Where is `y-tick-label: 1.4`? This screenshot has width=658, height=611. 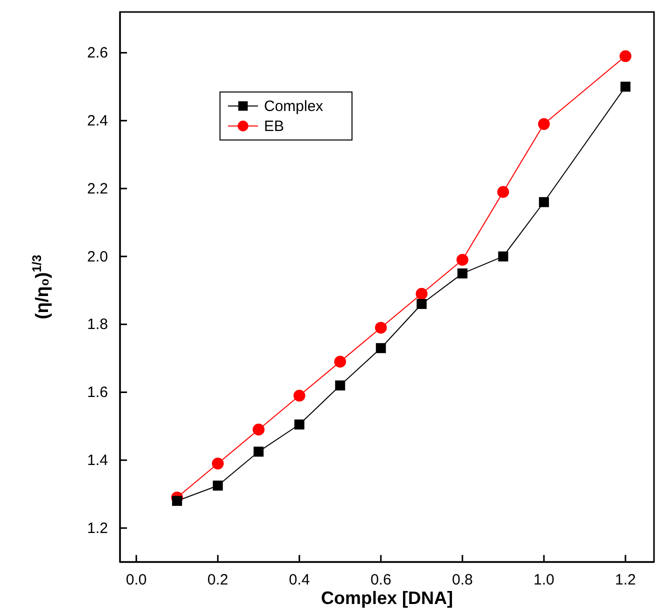 y-tick-label: 1.4 is located at coordinates (97, 460).